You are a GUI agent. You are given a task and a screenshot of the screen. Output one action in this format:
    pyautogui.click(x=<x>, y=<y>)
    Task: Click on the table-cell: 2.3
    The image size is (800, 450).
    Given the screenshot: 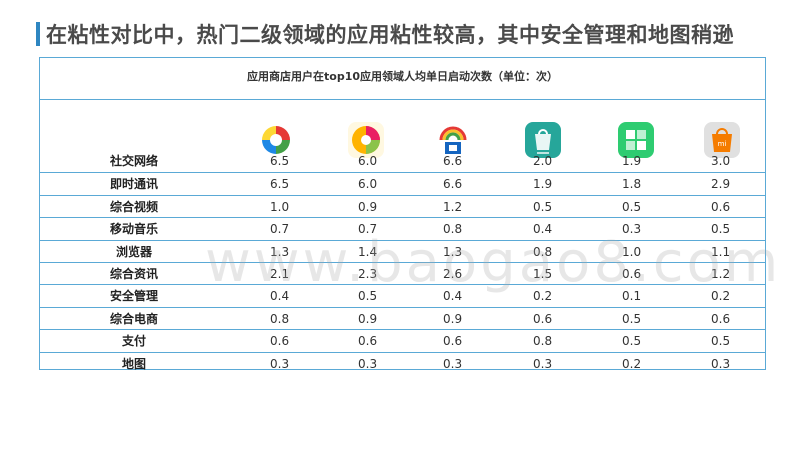 What is the action you would take?
    pyautogui.click(x=368, y=274)
    